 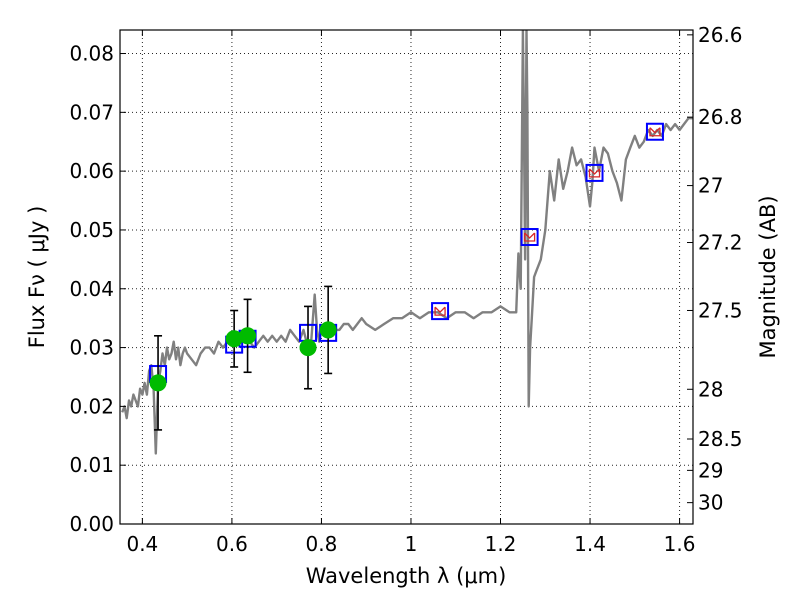 What do you see at coordinates (91, 524) in the screenshot?
I see `y-tick-label: 0.00` at bounding box center [91, 524].